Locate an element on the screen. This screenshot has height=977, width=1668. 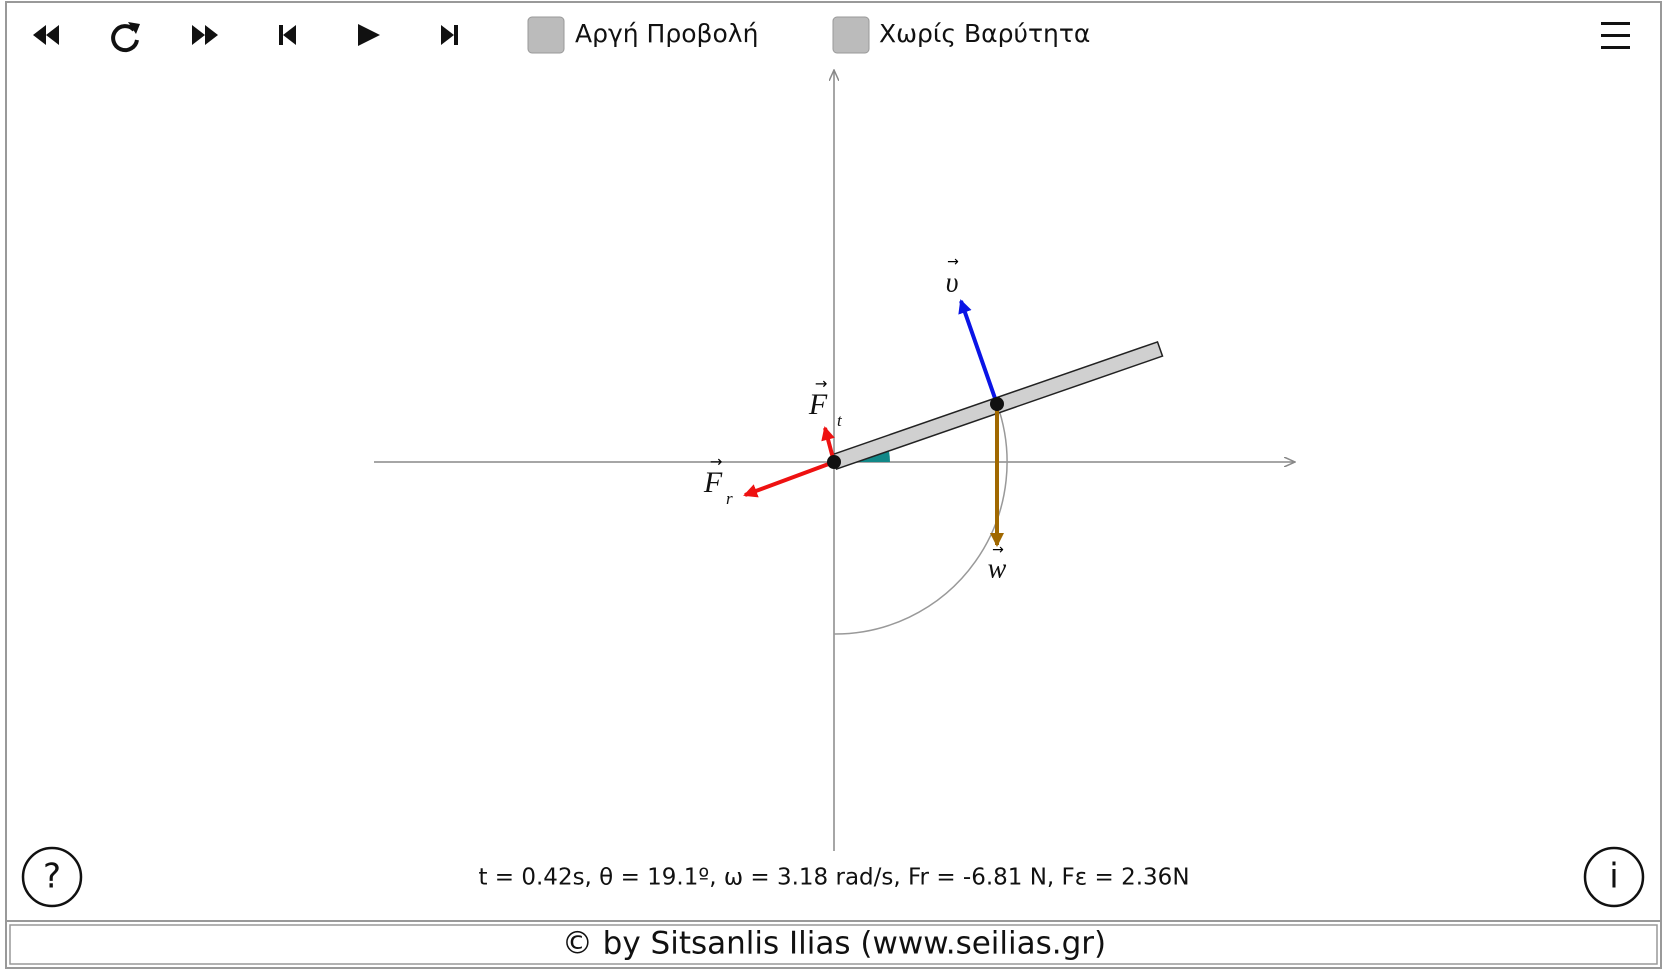
play-button is located at coordinates (369, 35).